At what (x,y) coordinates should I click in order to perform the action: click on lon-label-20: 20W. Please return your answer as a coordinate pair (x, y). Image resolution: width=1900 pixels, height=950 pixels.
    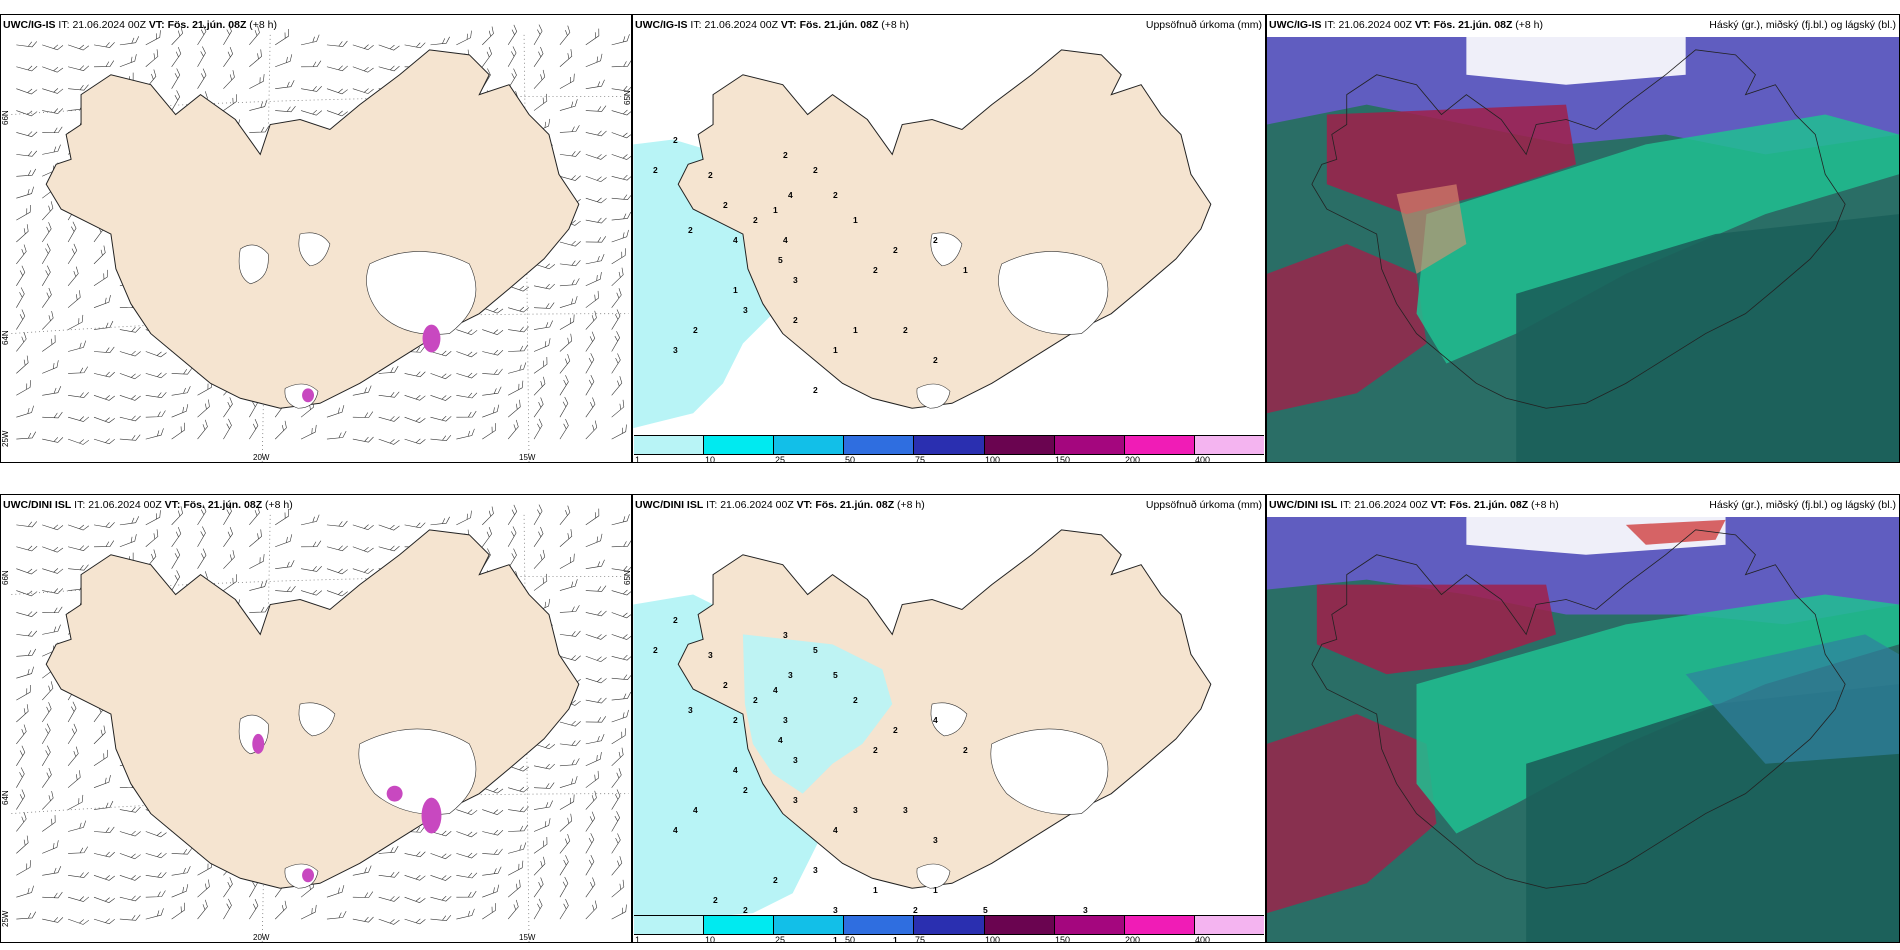
    Looking at the image, I should click on (261, 457).